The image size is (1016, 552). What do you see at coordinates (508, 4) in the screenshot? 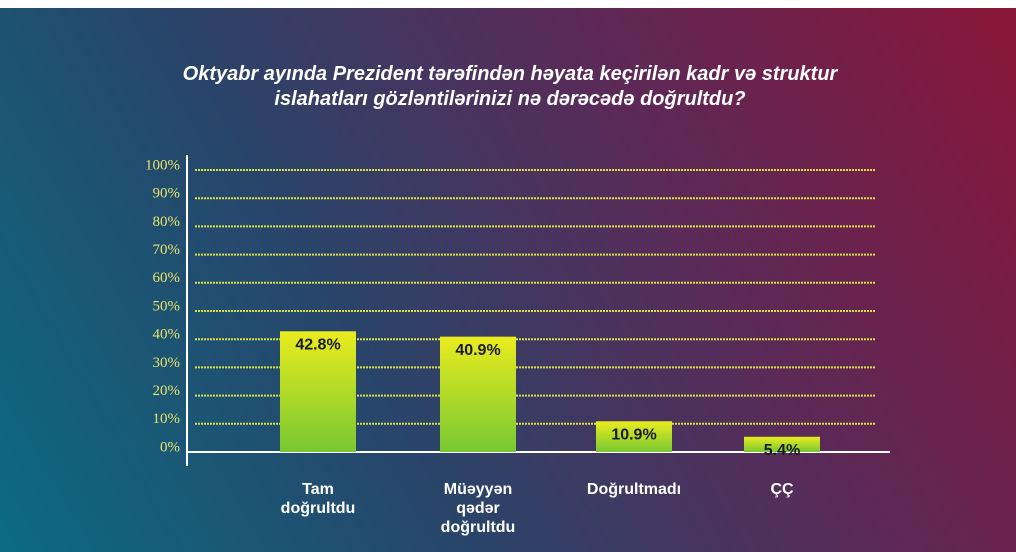
I see `top-strip` at bounding box center [508, 4].